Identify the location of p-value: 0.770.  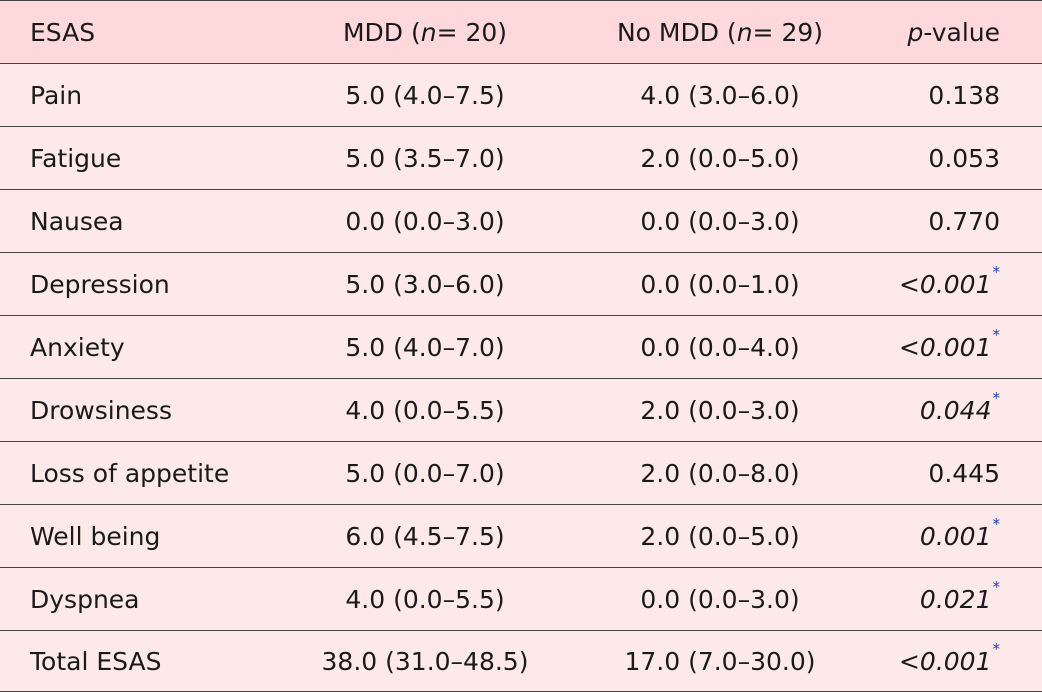
(940, 221).